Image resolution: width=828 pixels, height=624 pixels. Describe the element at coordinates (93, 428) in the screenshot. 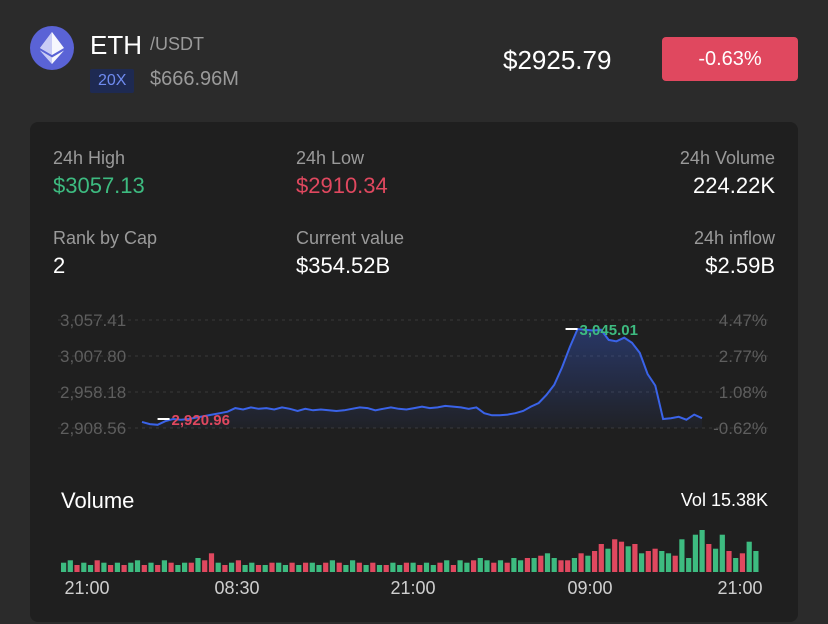

I see `y-tick-left: 2,908.56` at that location.